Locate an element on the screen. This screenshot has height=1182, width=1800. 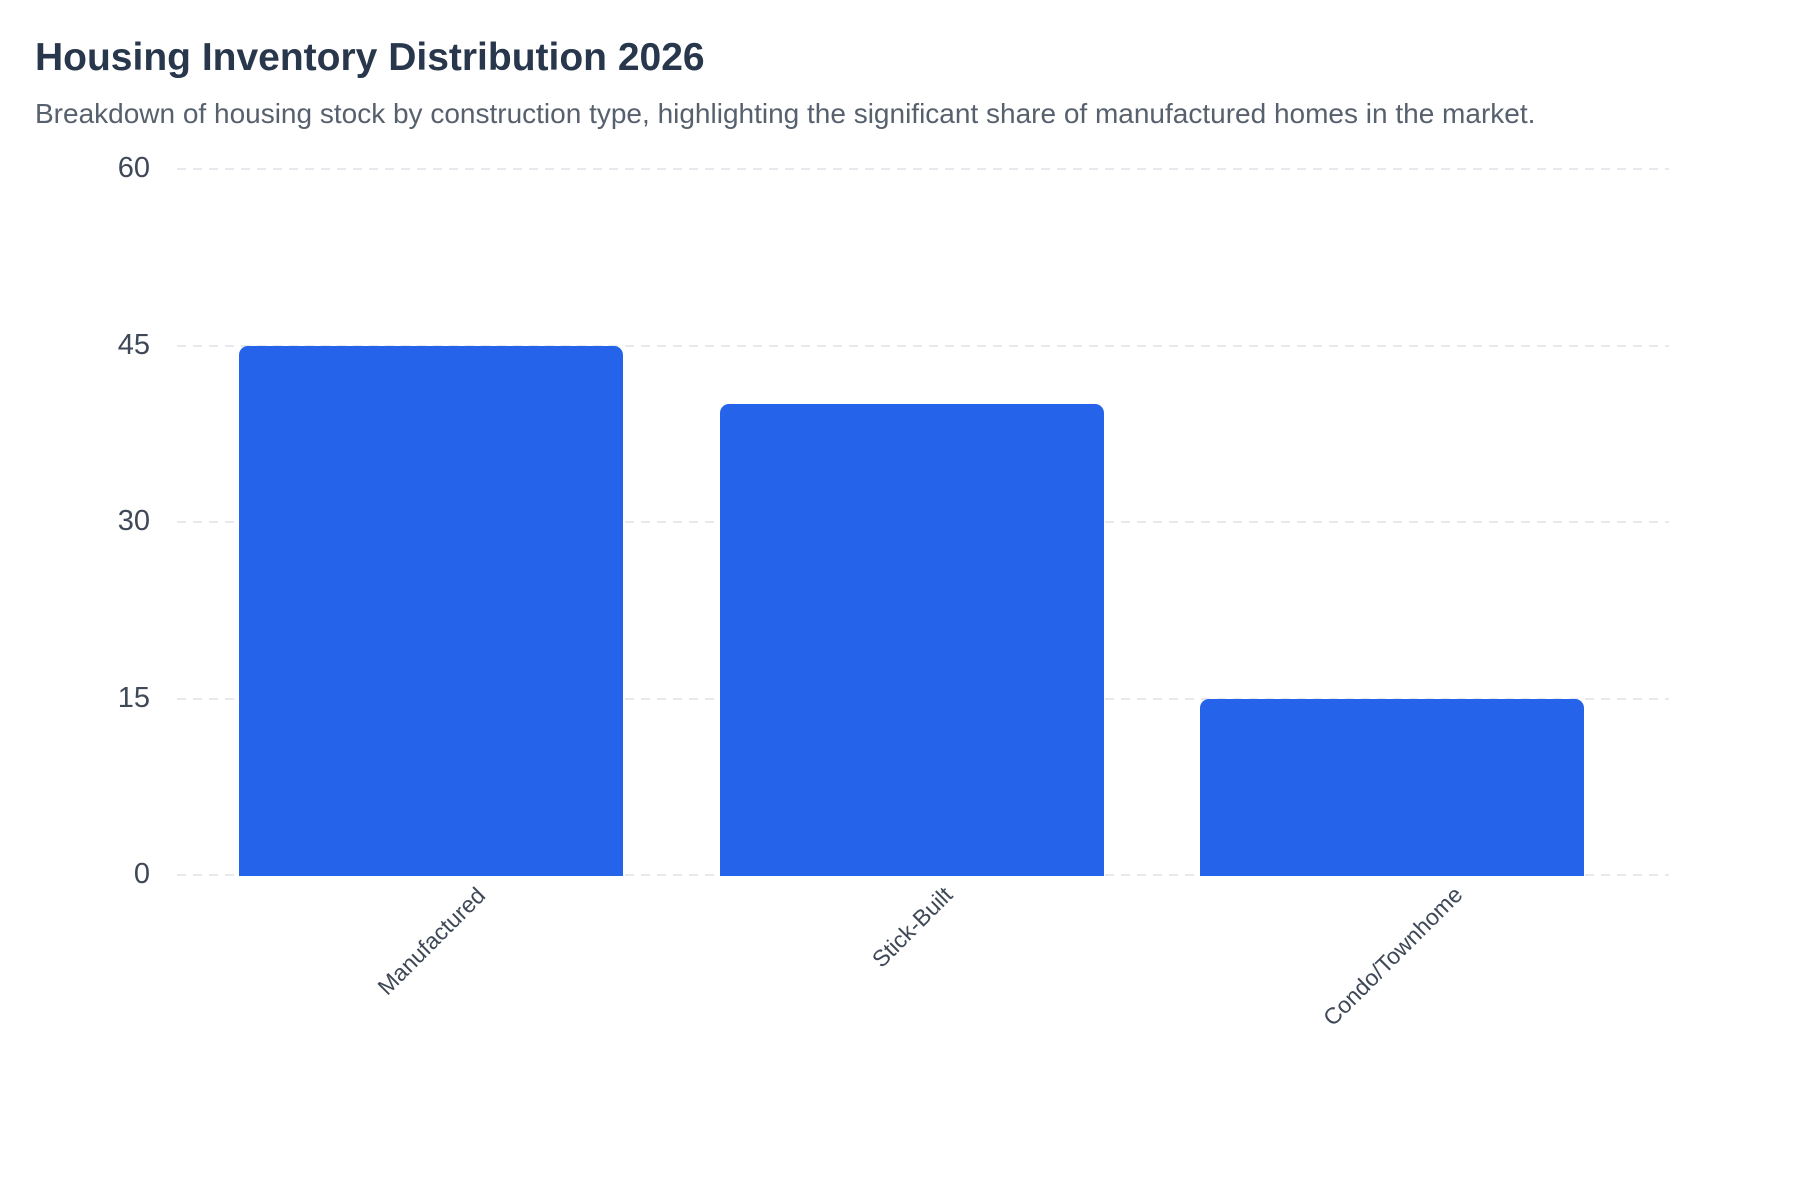
bar-condo-townhome is located at coordinates (1392, 787).